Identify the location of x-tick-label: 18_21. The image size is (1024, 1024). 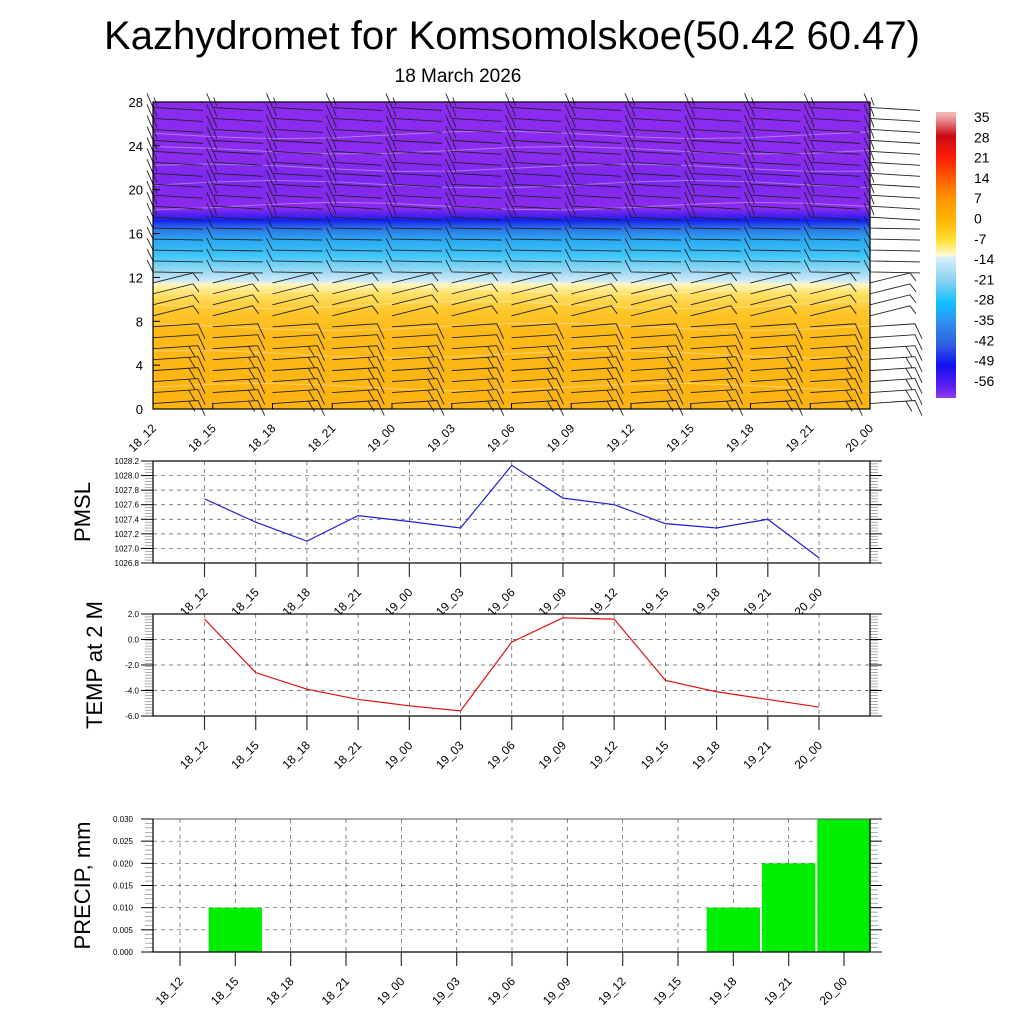
(336, 991).